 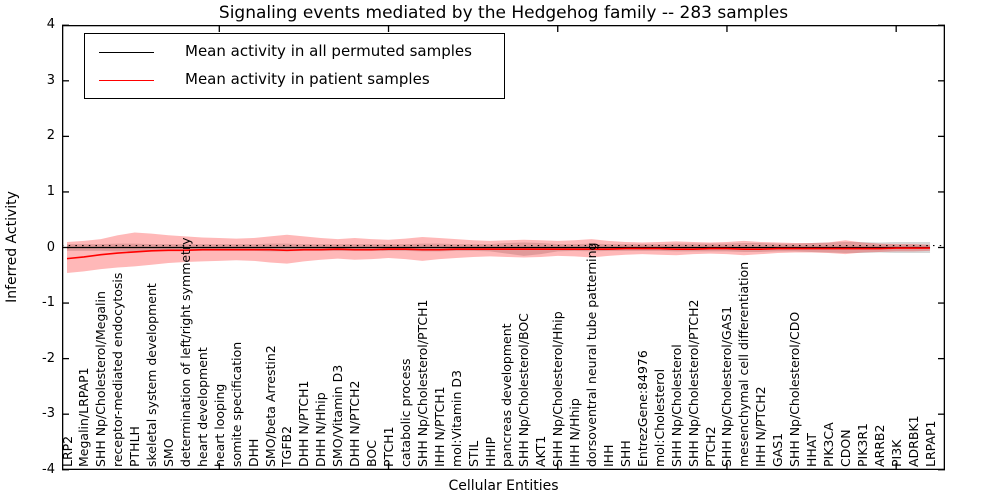 I want to click on x-tick-label: PTCH2, so click(x=710, y=446).